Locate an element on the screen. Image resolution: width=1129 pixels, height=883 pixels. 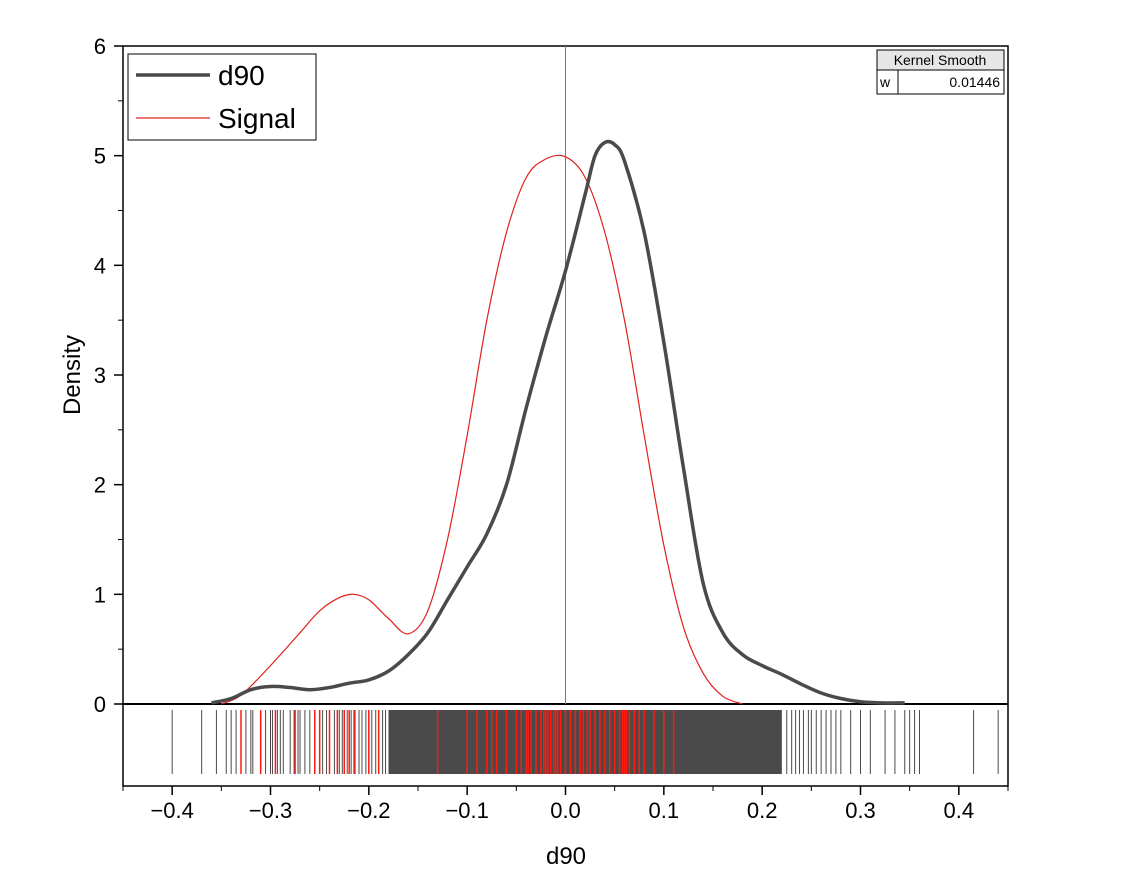
x-tick-label: 0.4 is located at coordinates (959, 810).